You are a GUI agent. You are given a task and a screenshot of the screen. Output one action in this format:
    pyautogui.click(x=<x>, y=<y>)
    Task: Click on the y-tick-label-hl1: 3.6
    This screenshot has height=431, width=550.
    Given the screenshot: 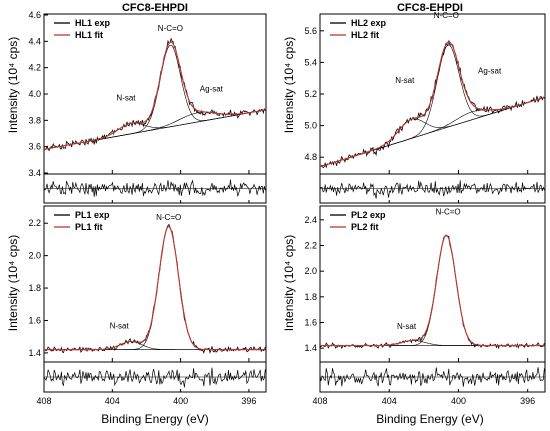 What is the action you would take?
    pyautogui.click(x=34, y=147)
    